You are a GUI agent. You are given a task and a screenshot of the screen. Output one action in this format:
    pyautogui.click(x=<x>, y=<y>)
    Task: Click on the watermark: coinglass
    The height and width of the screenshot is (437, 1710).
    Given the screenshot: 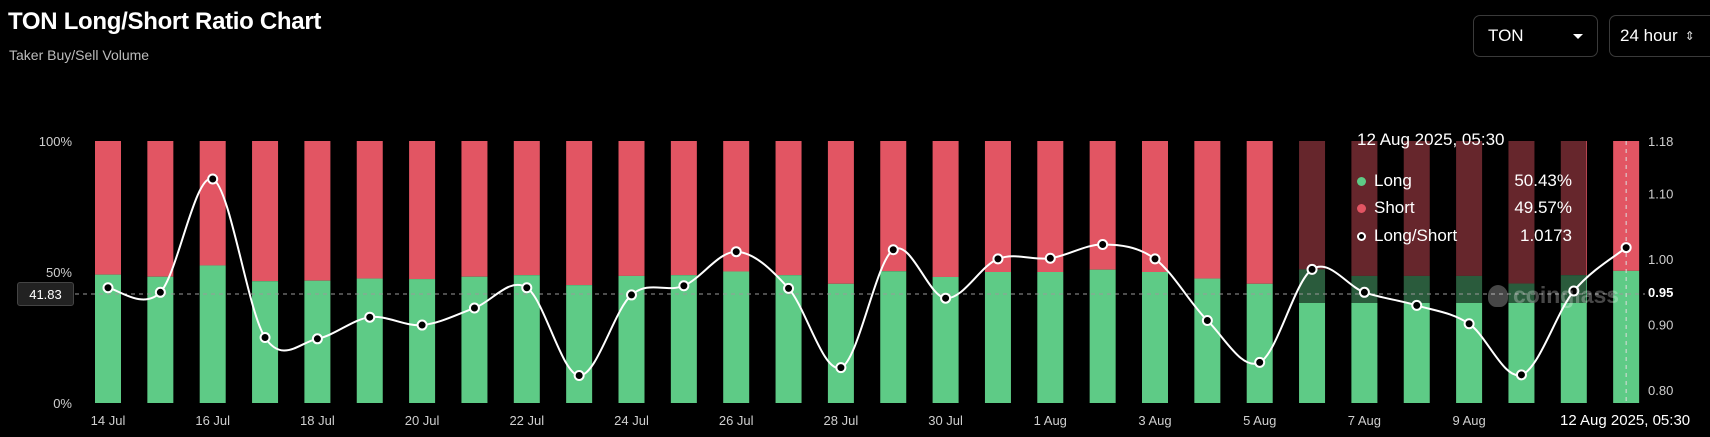 What is the action you would take?
    pyautogui.click(x=1553, y=295)
    